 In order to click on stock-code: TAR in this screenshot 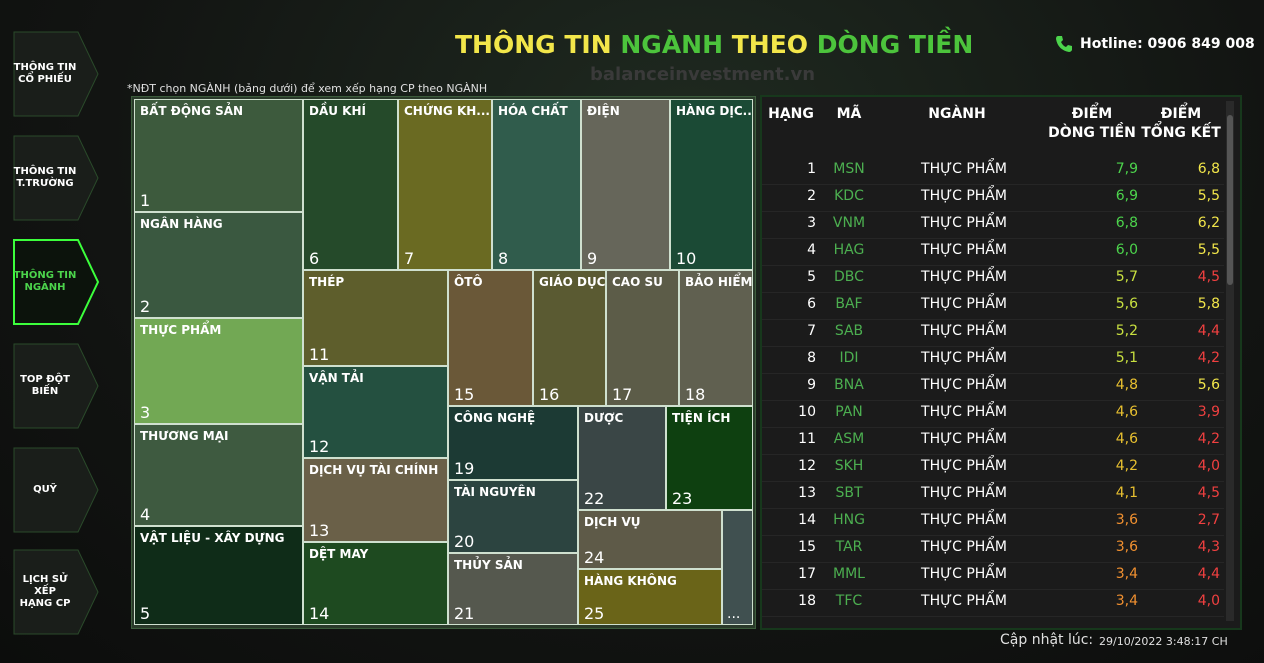, I will do `click(849, 547)`.